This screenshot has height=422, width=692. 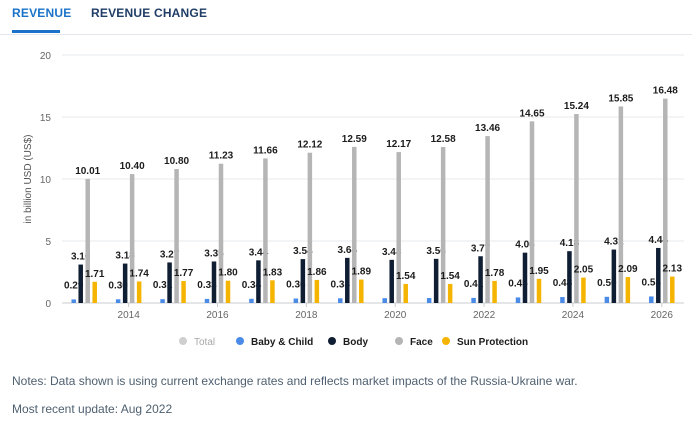 I want to click on data-label-sun-protection: 1.74, so click(x=139, y=273).